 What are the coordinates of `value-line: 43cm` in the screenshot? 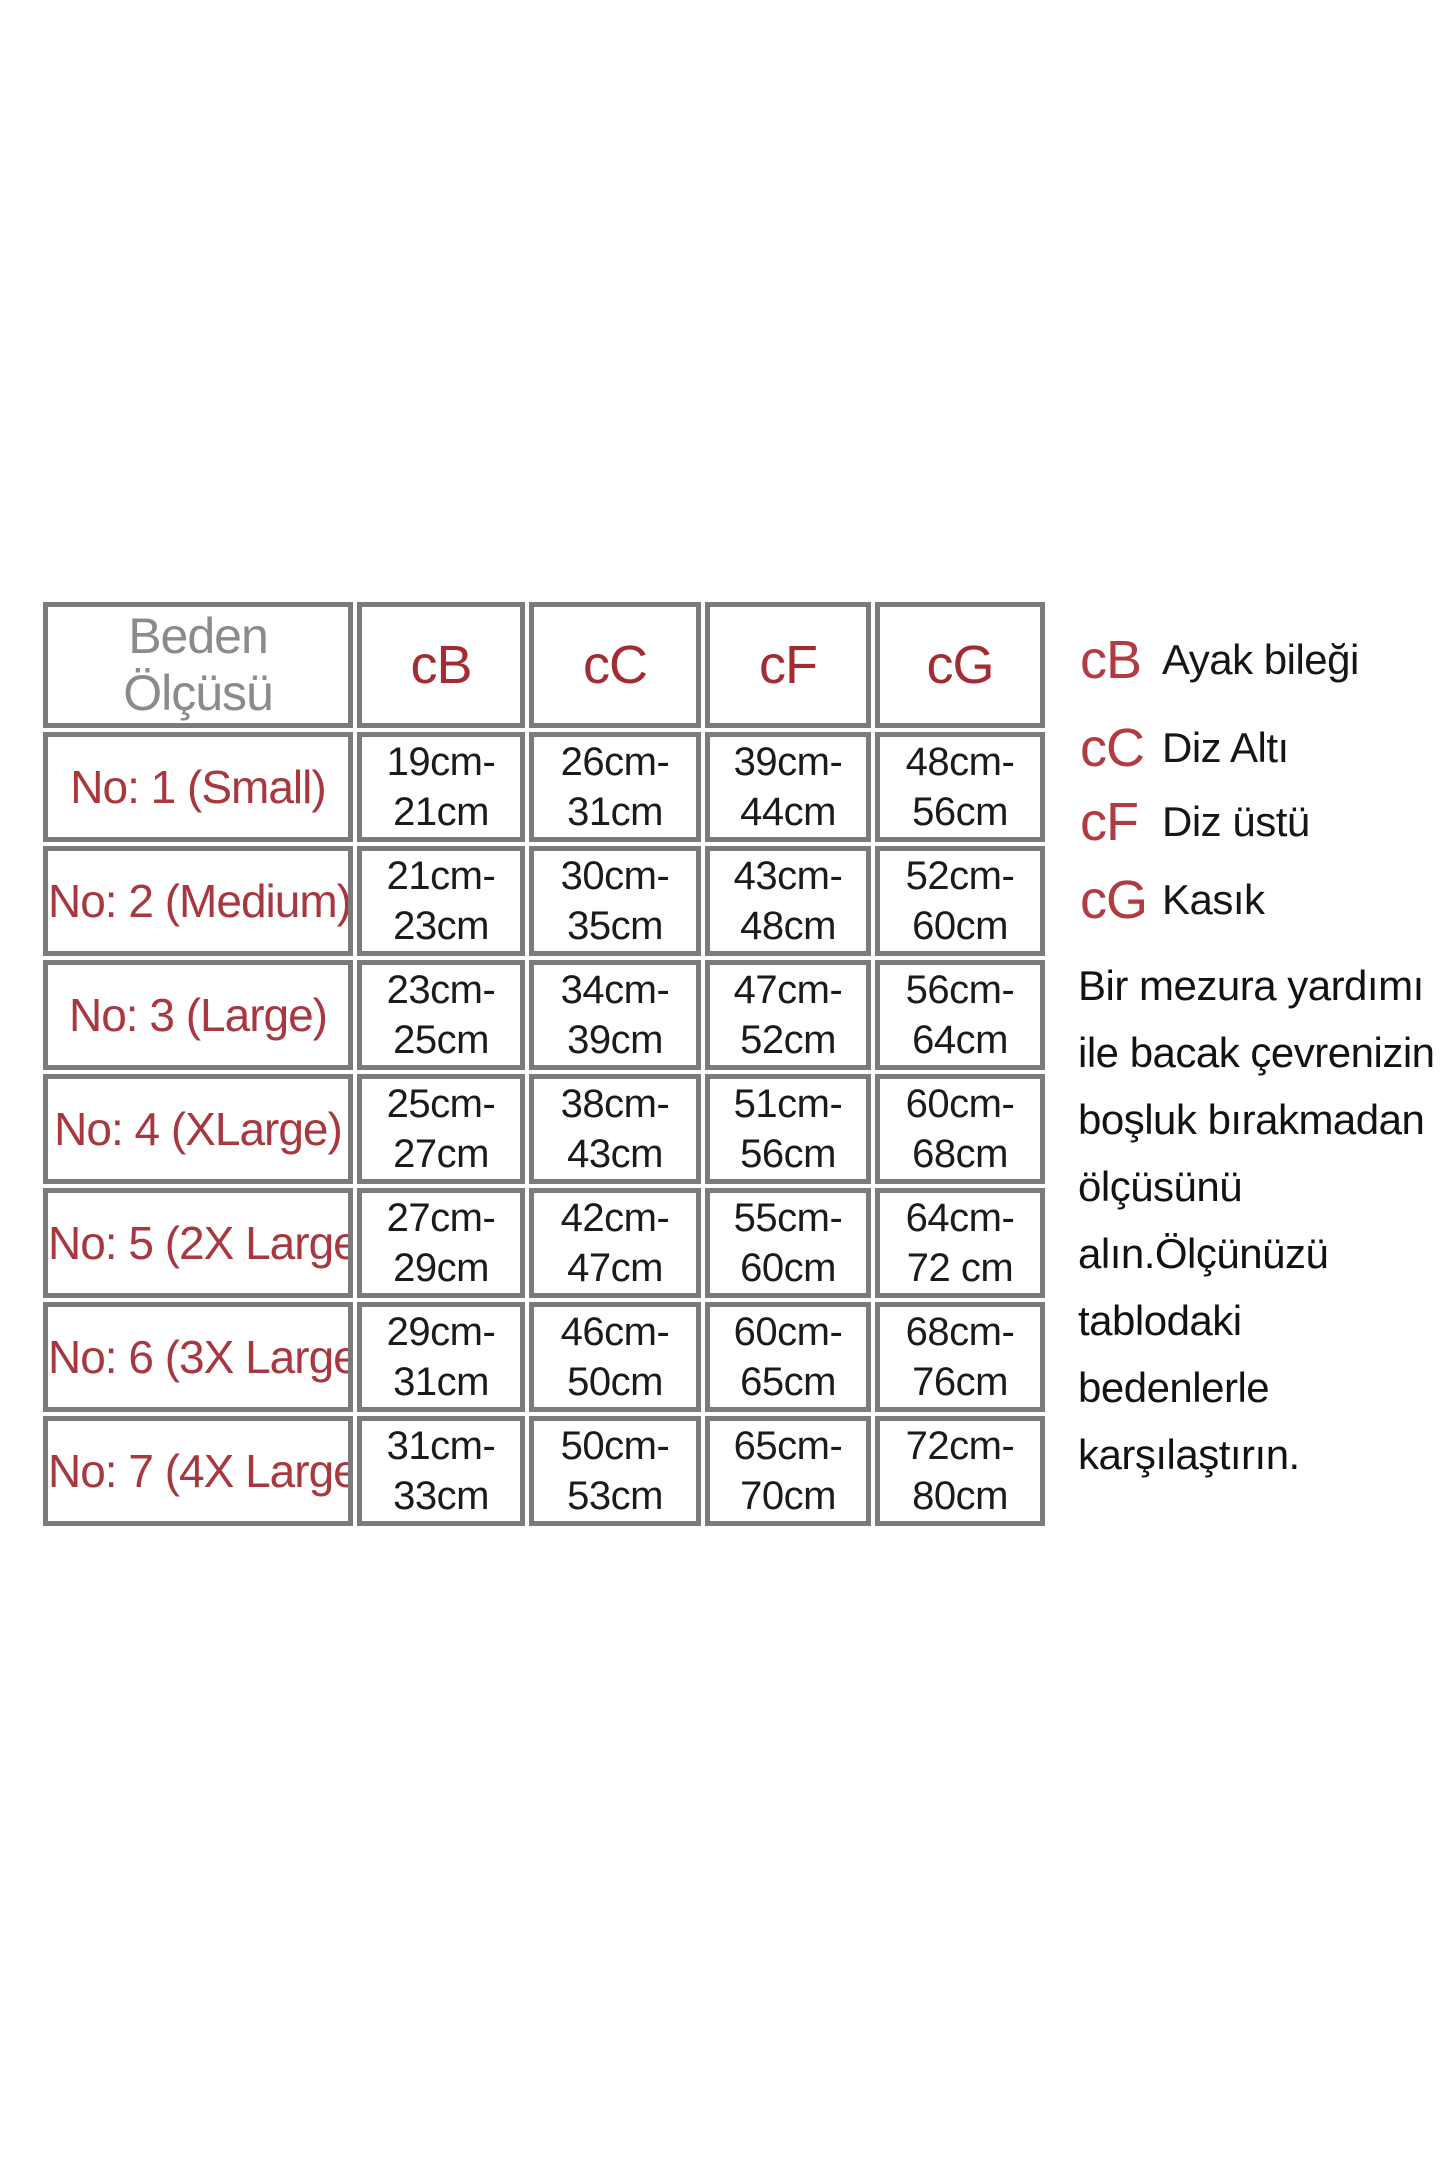 It's located at (615, 1154).